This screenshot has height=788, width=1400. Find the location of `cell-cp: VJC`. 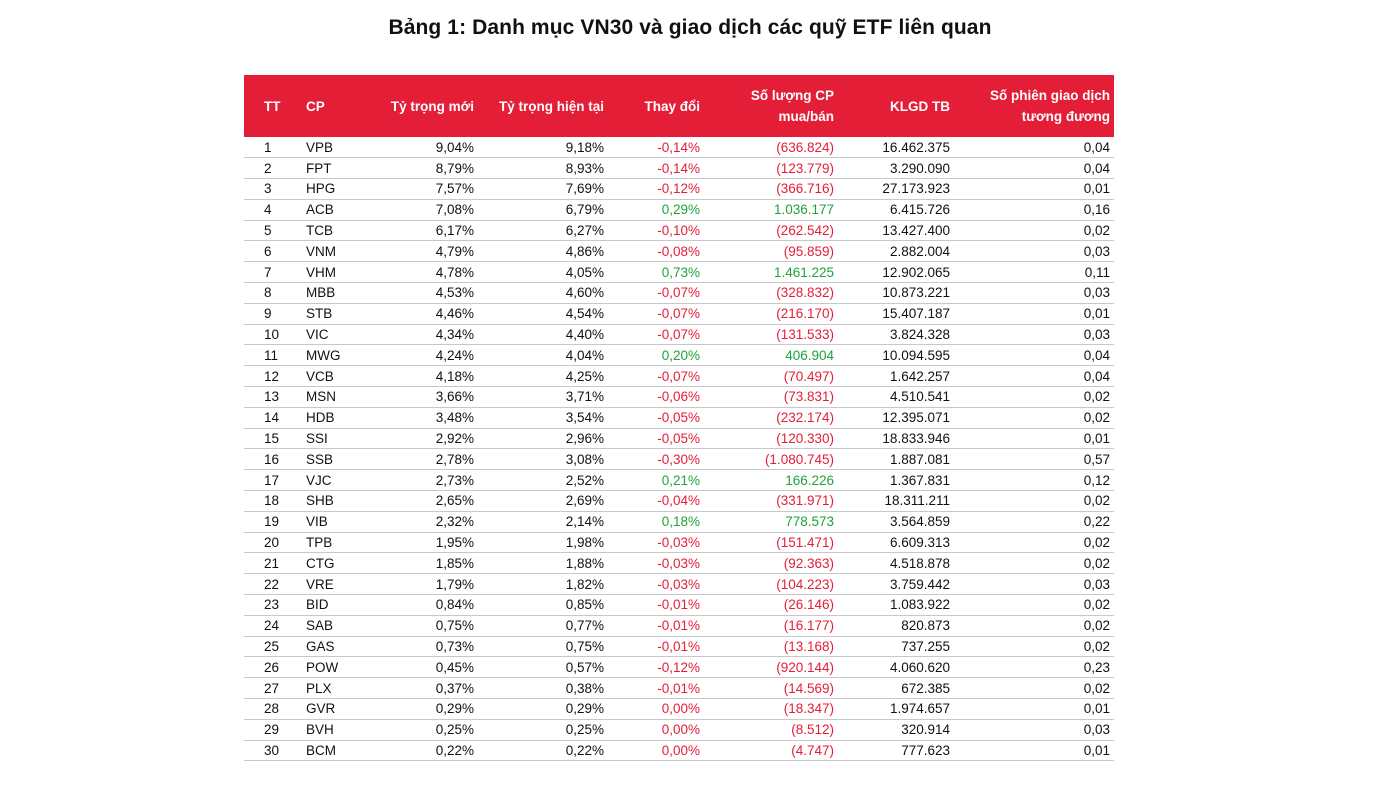

cell-cp: VJC is located at coordinates (326, 480).